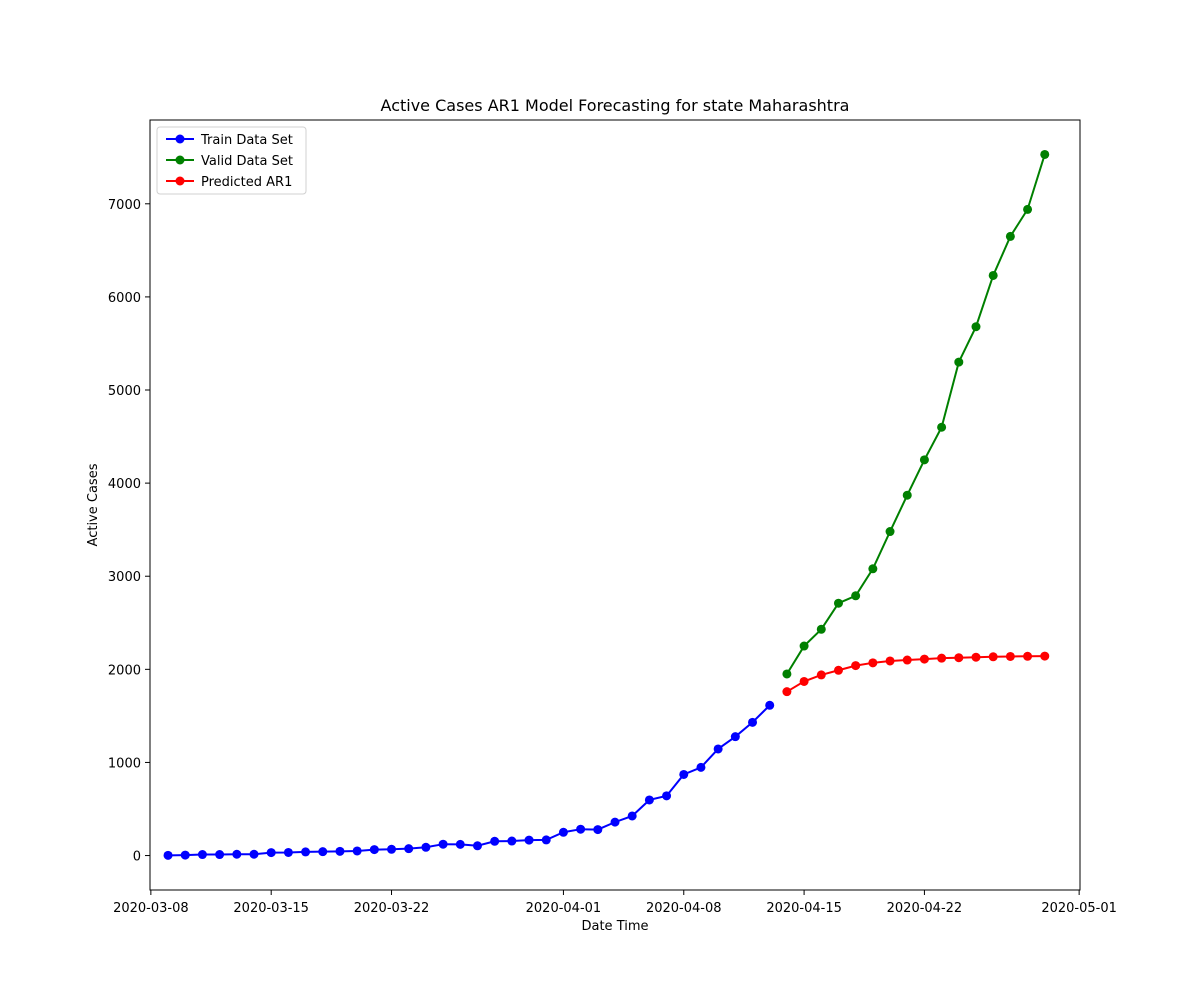  I want to click on x-tick-label: 2020-04-01, so click(564, 908).